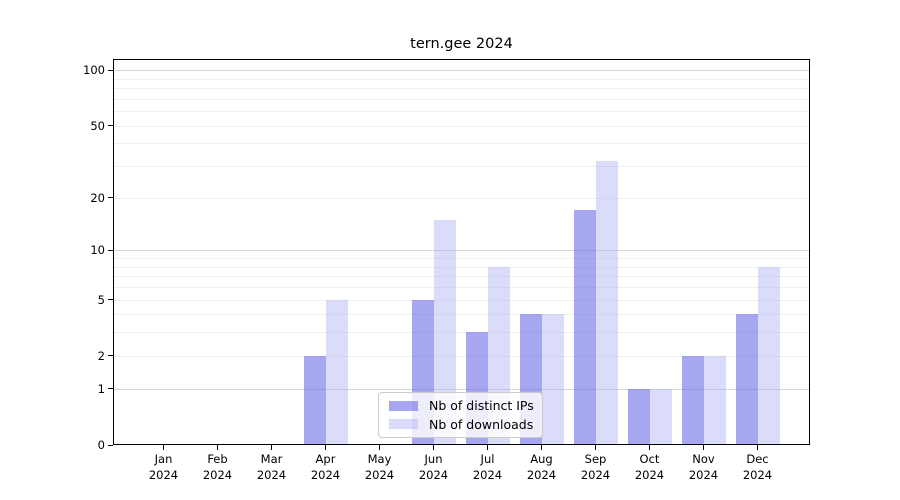 The width and height of the screenshot is (900, 500). What do you see at coordinates (481, 424) in the screenshot?
I see `legend-label-downloads: Nb of downloads` at bounding box center [481, 424].